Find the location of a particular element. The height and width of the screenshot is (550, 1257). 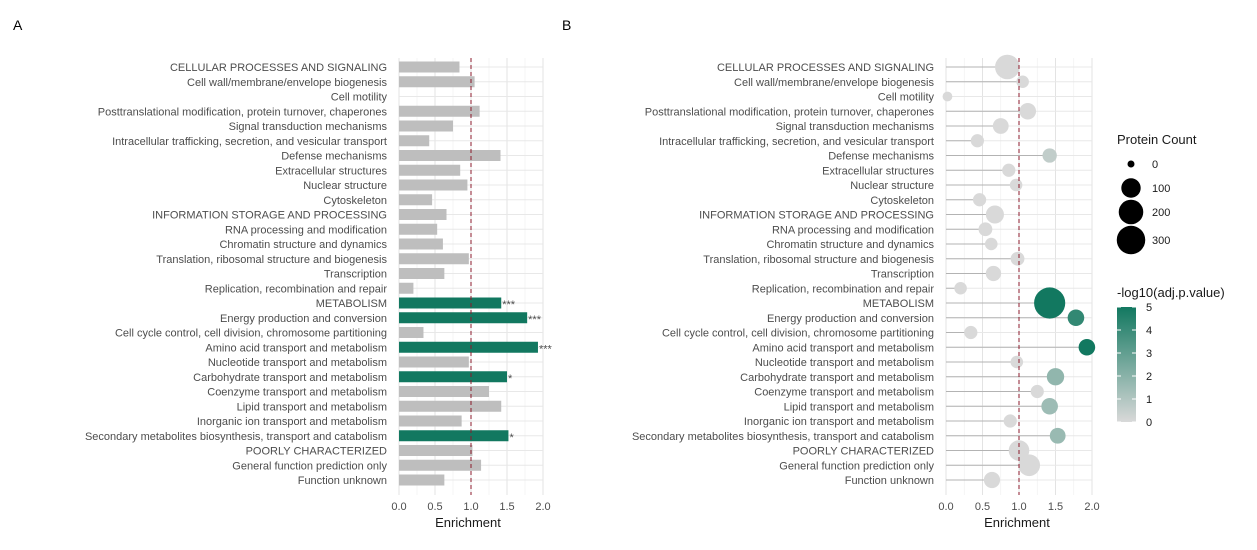

category-label: CELLULAR PROCESSES AND SIGNALING is located at coordinates (825, 68).